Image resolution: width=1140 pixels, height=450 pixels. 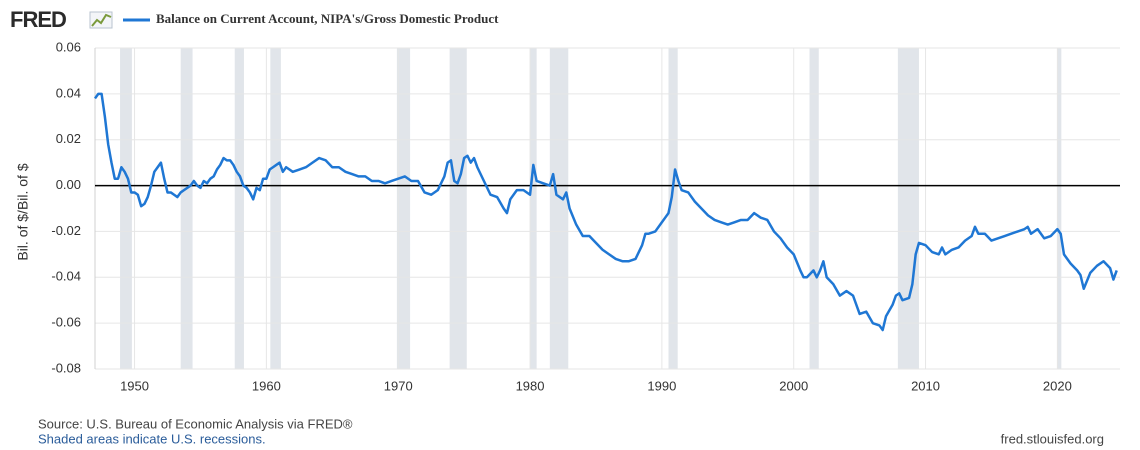 What do you see at coordinates (66, 322) in the screenshot?
I see `y-tick-label: -0.06` at bounding box center [66, 322].